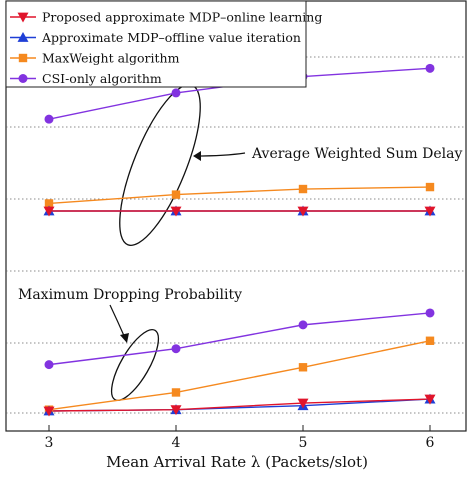 Image resolution: width=474 pixels, height=479 pixels. What do you see at coordinates (124, 338) in the screenshot?
I see `dropping-annotation-arrowhead` at bounding box center [124, 338].